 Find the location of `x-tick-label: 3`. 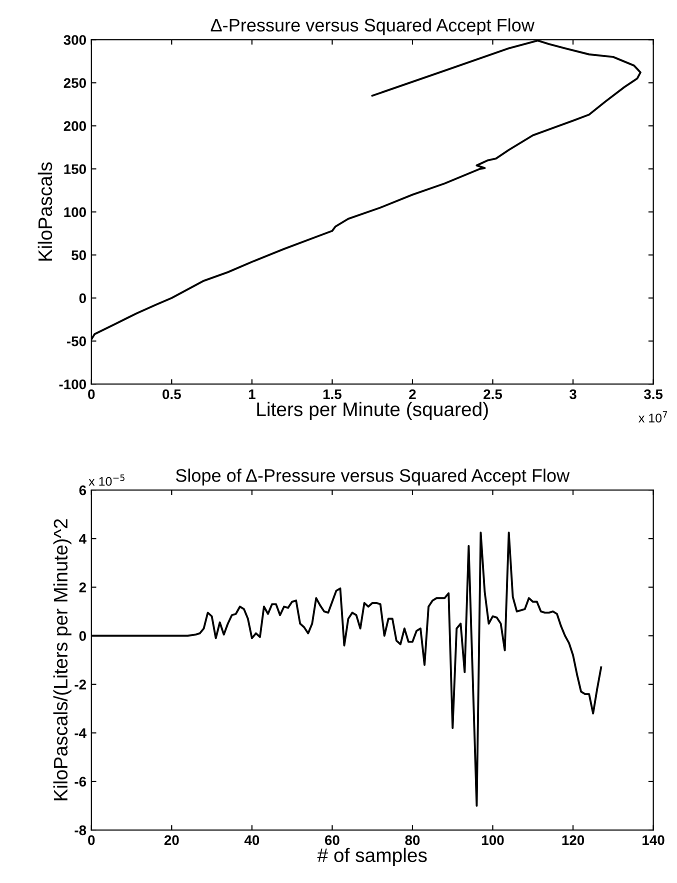

x-tick-label: 3 is located at coordinates (572, 394).